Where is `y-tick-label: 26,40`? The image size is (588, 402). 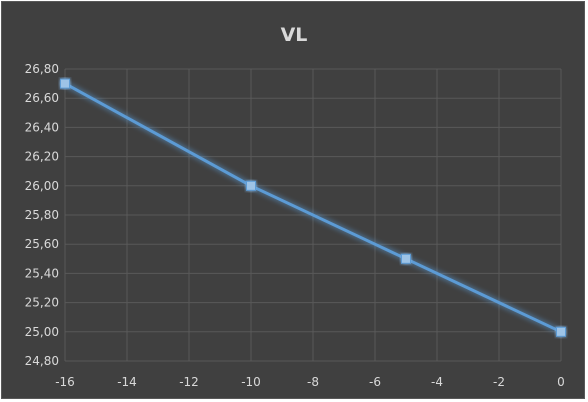 y-tick-label: 26,40 is located at coordinates (42, 127).